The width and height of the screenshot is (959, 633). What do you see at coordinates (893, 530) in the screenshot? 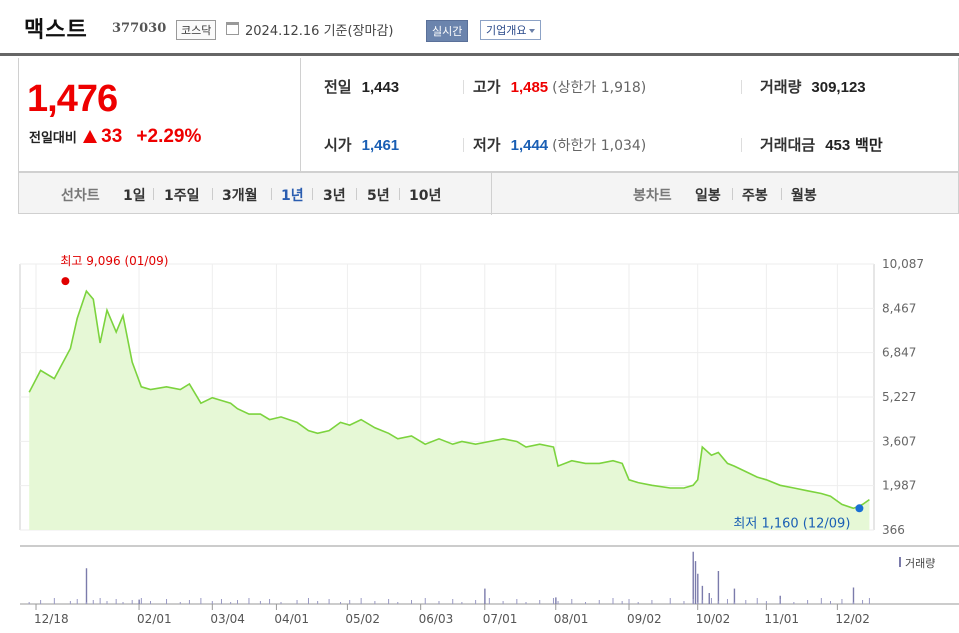
I see `y-tick-label: 366` at bounding box center [893, 530].